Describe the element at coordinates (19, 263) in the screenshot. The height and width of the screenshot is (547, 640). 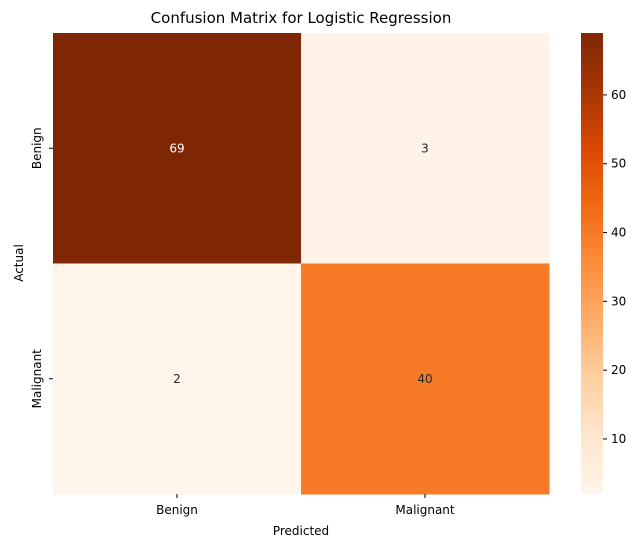
I see `y-axis-label: Actual` at that location.